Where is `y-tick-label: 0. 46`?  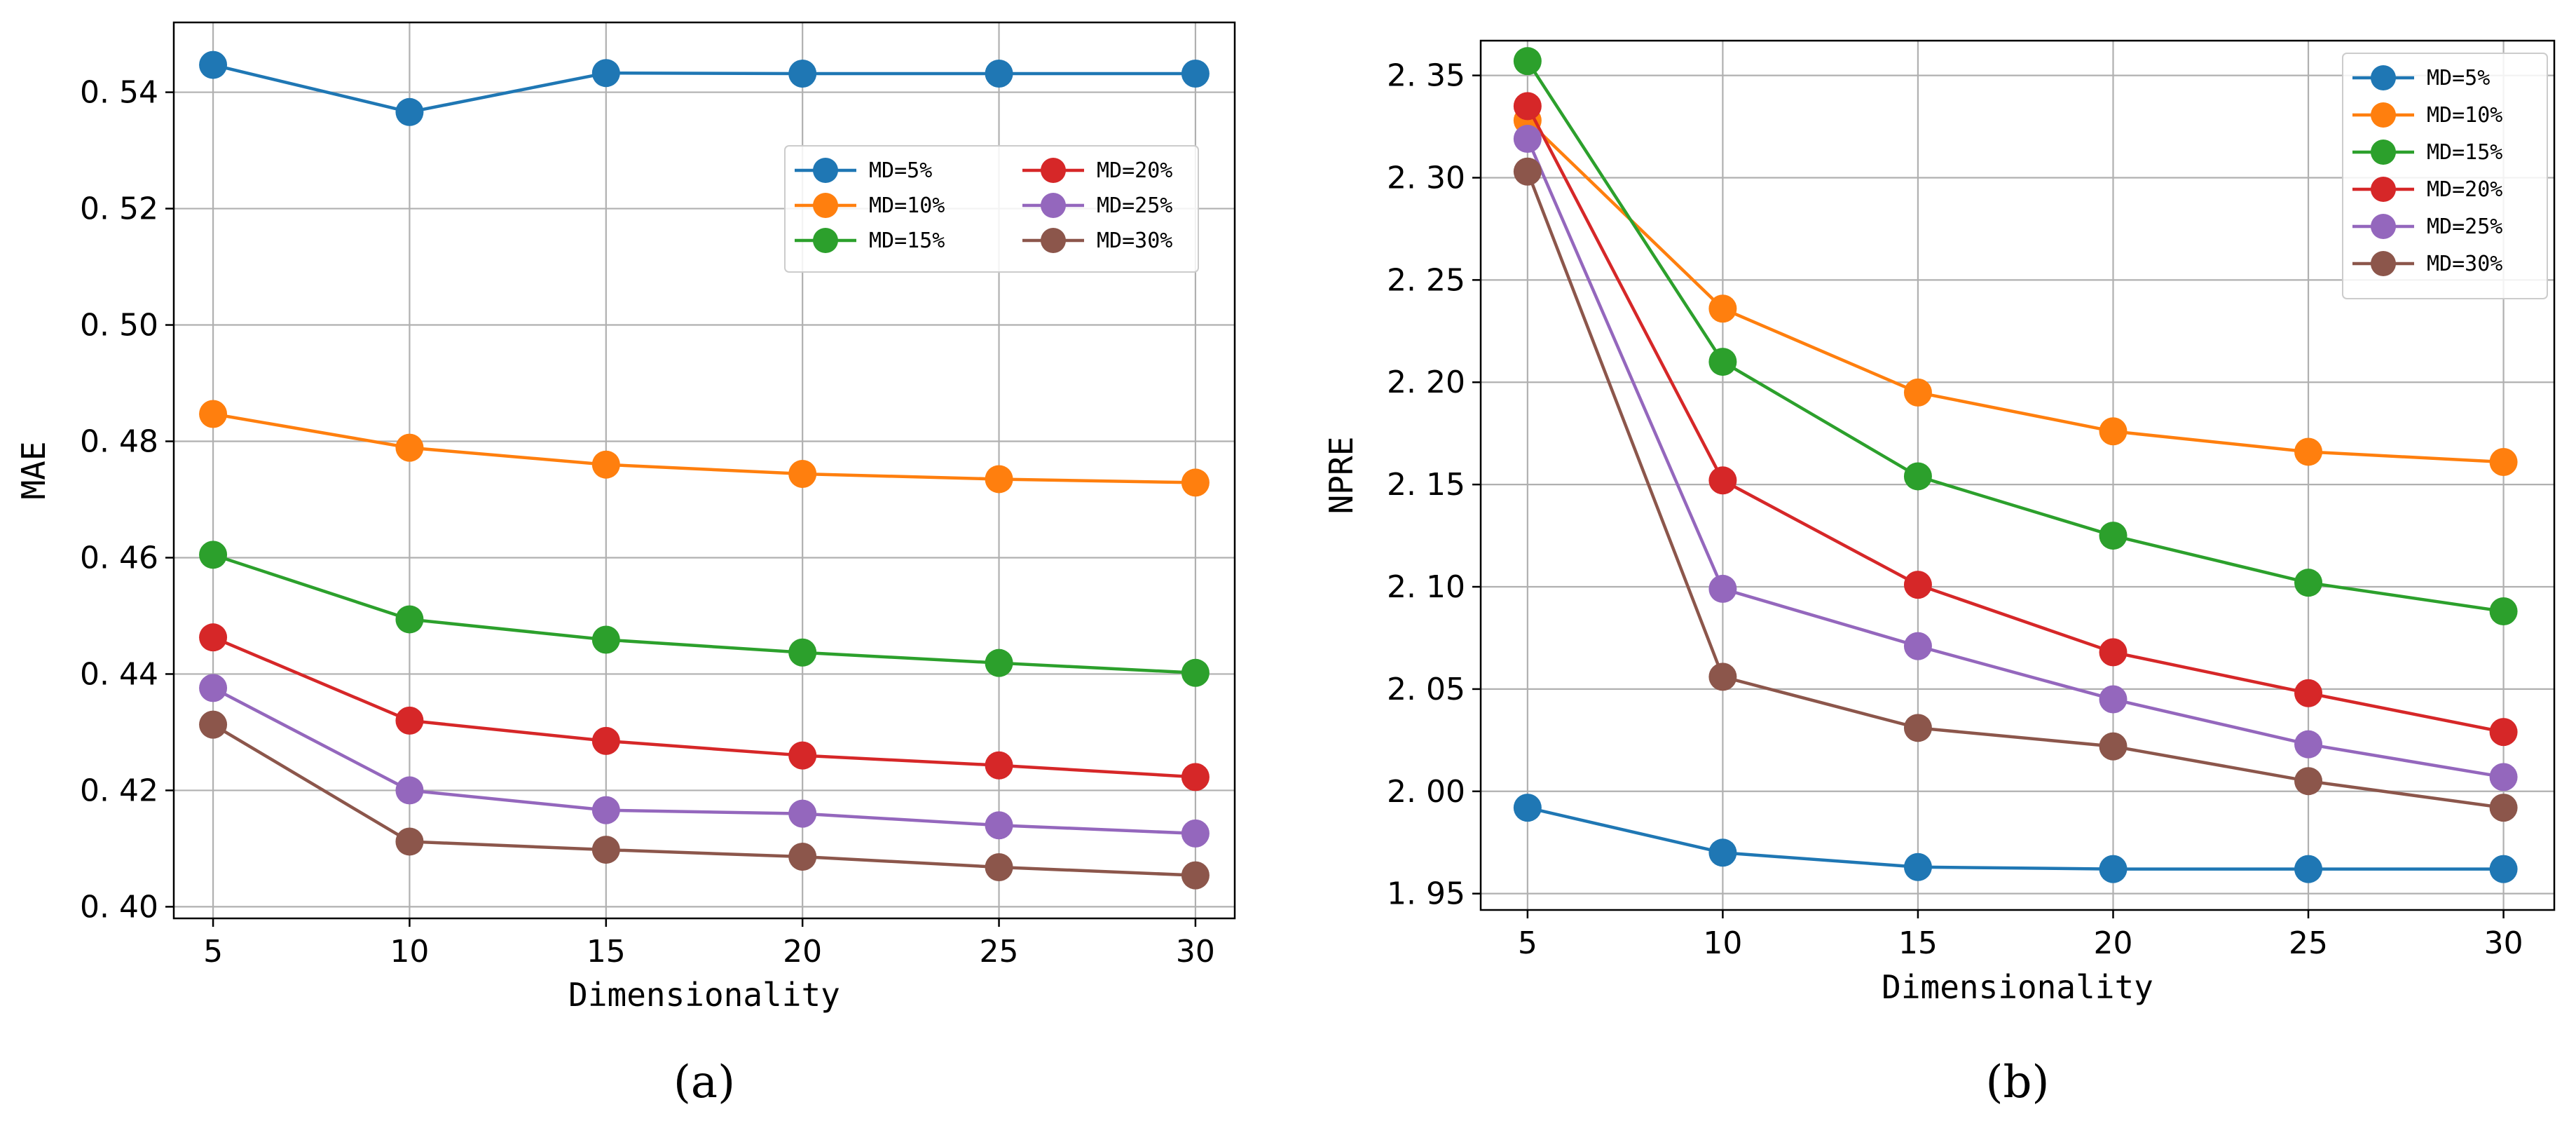
y-tick-label: 0. 46 is located at coordinates (119, 558).